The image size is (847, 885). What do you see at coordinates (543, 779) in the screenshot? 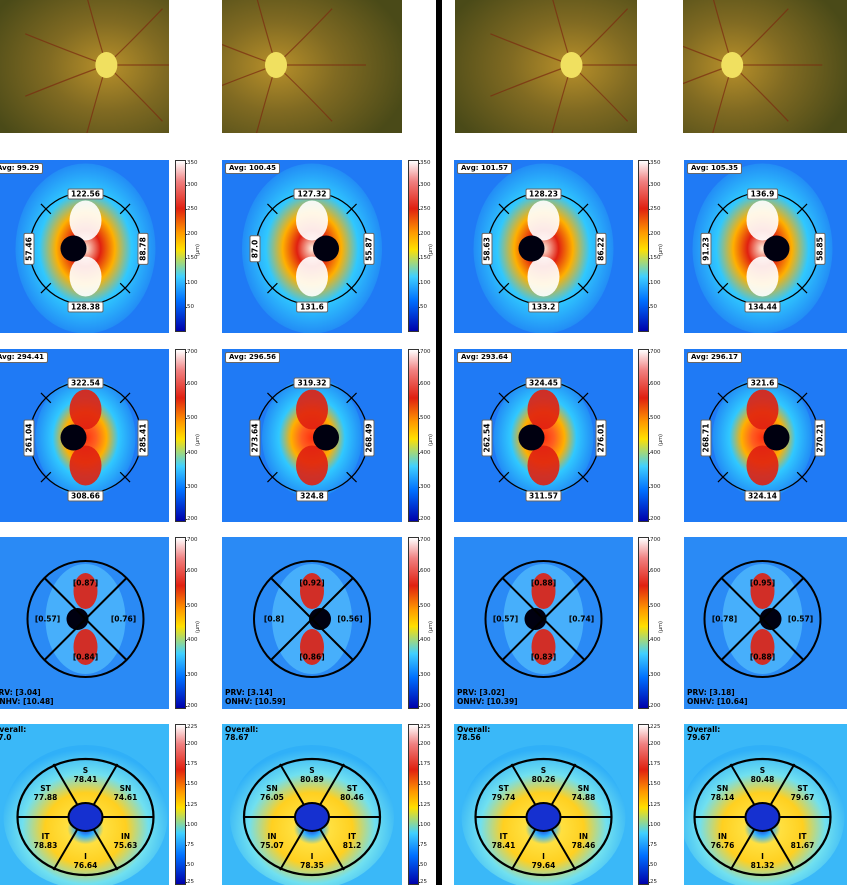
I see `sector-value: 80.26` at bounding box center [543, 779].